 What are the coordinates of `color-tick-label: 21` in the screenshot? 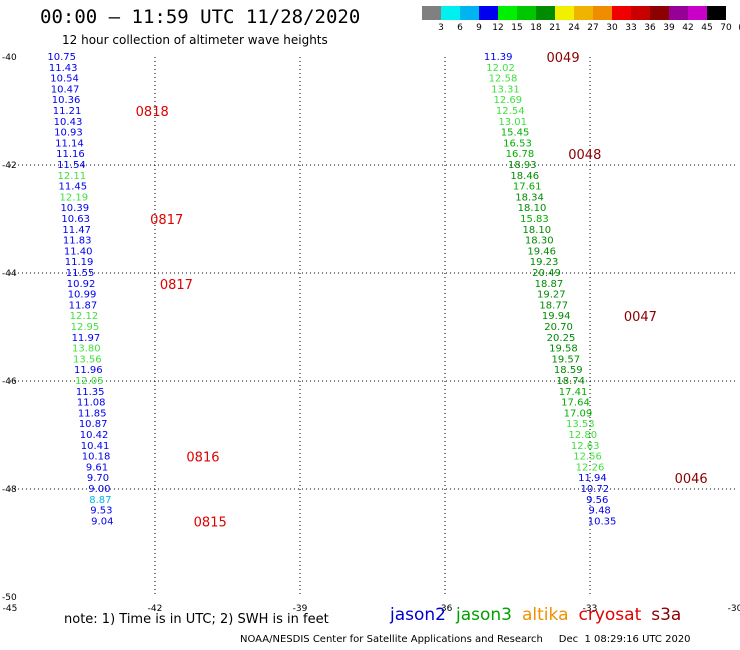 It's located at (555, 28).